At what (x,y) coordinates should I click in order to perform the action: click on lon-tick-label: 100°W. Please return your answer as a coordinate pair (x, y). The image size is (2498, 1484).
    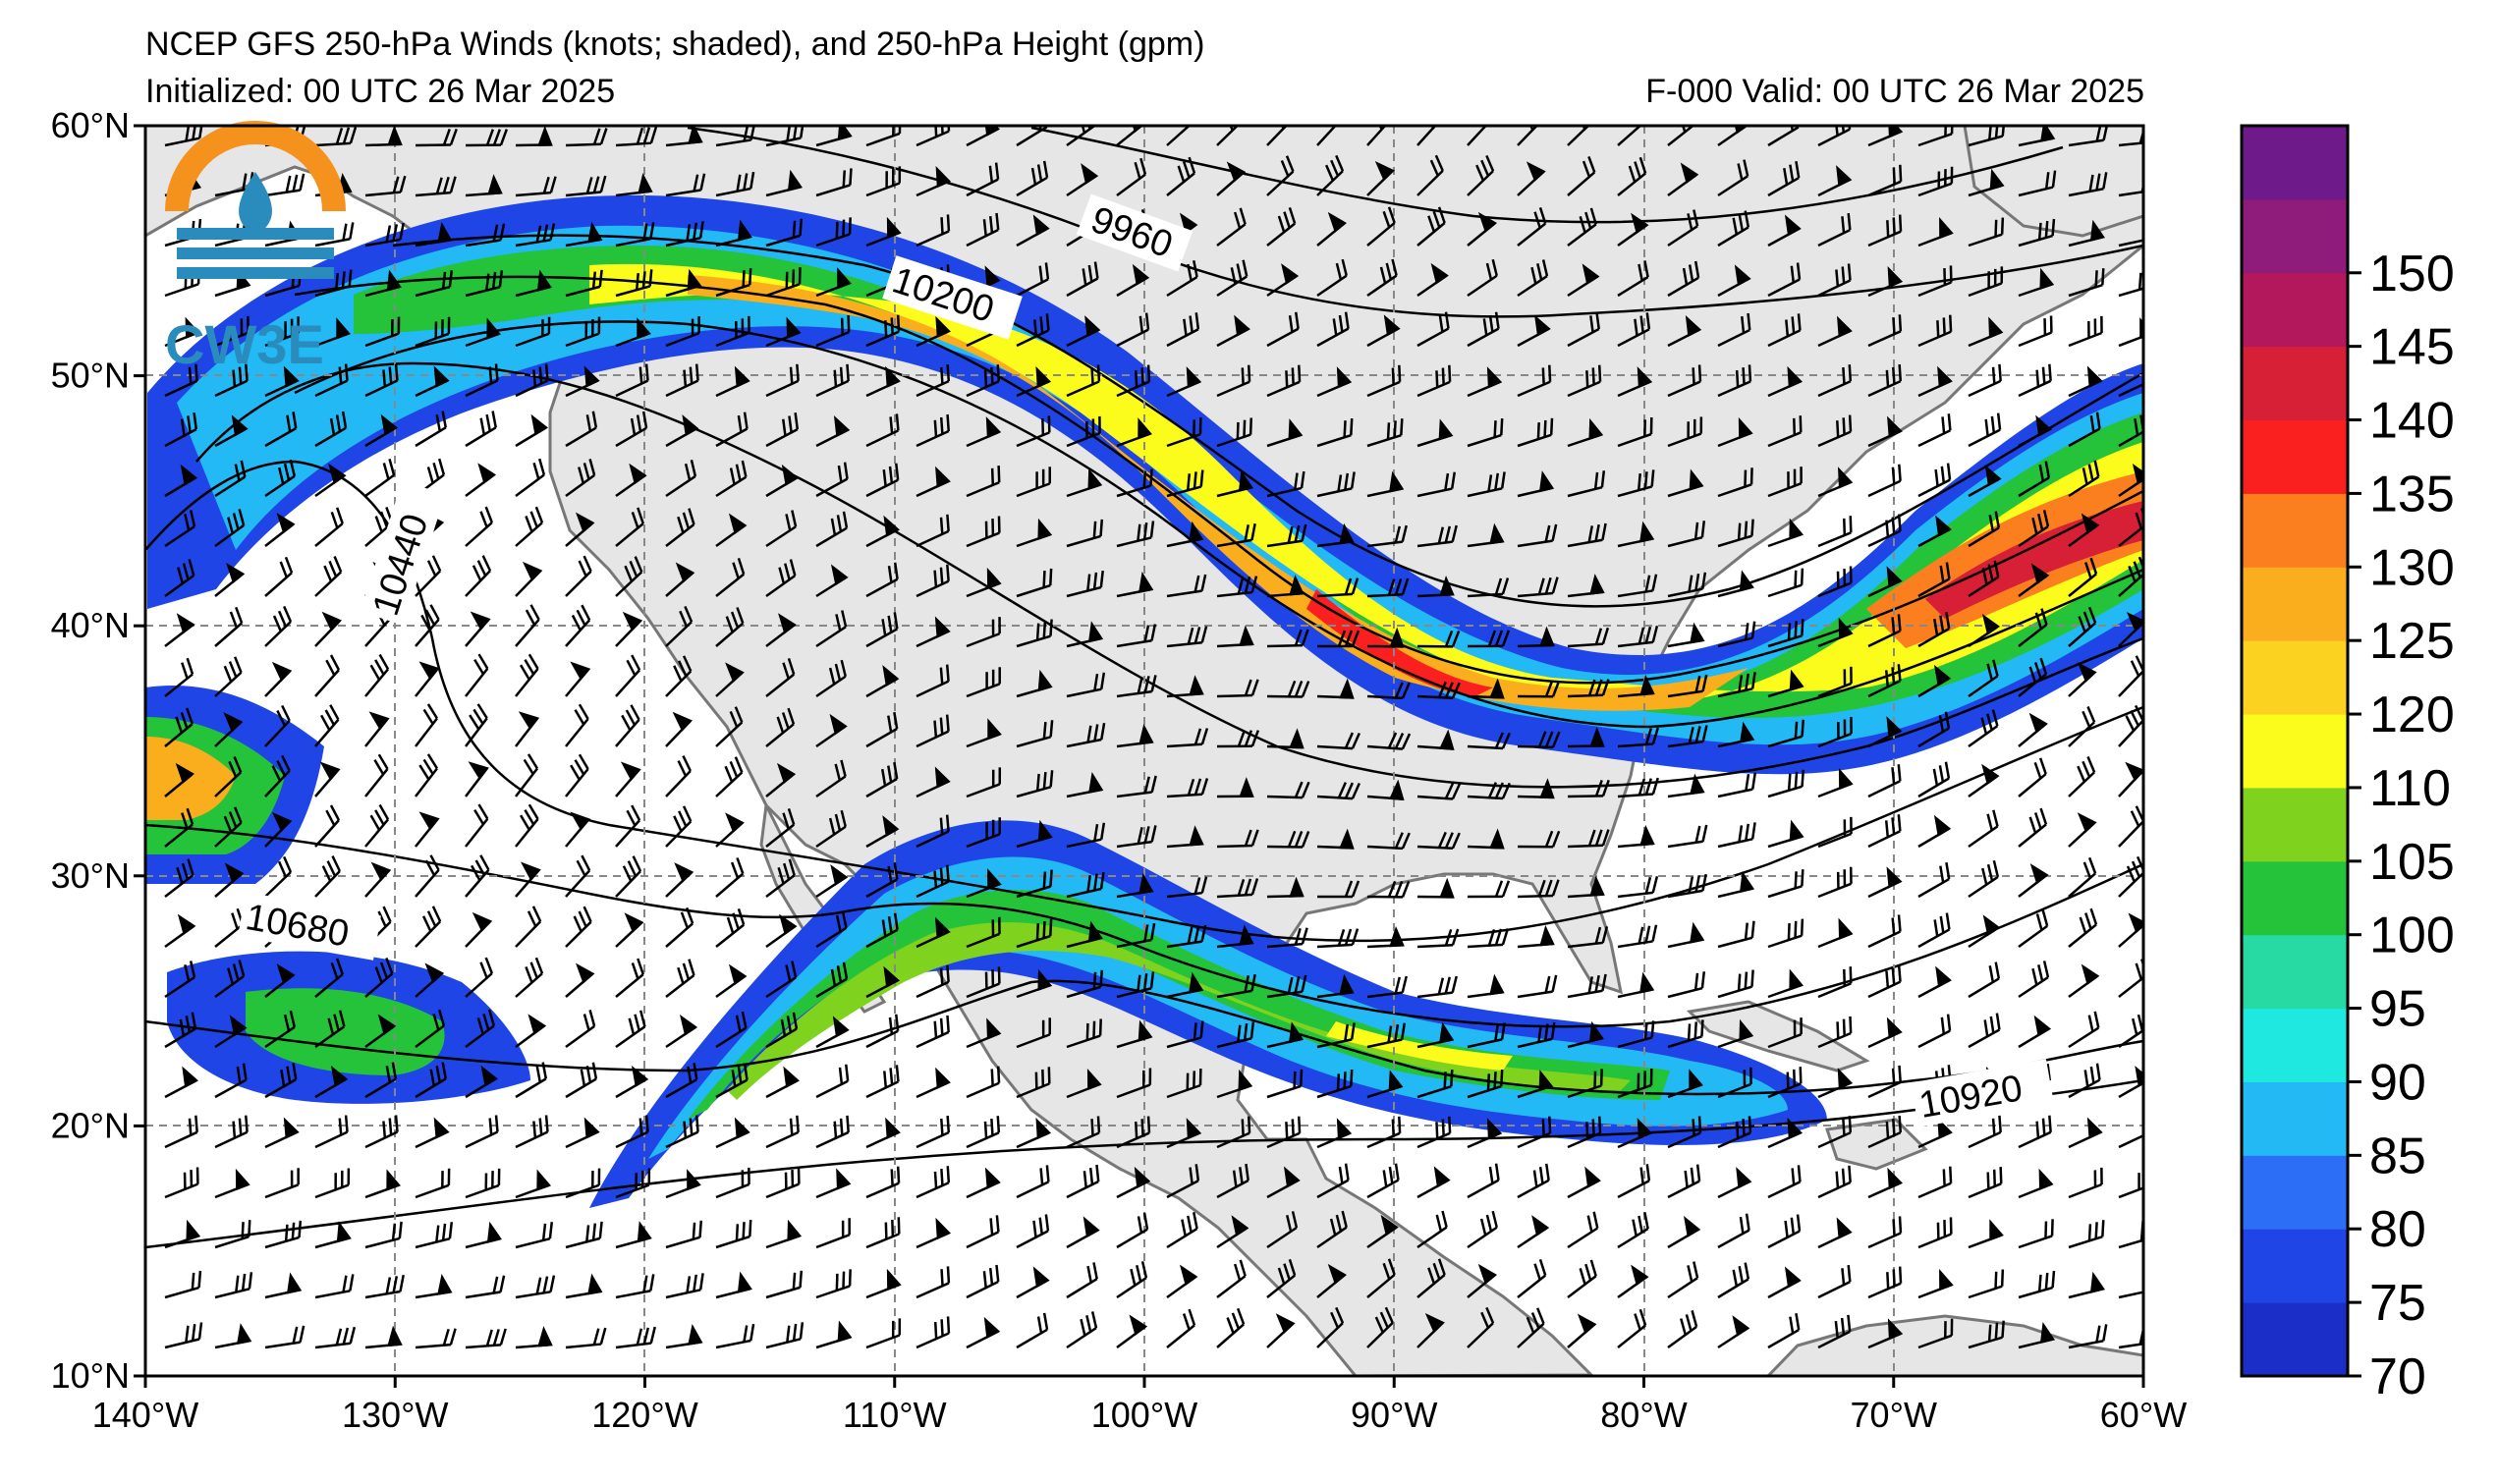
    Looking at the image, I should click on (1144, 1415).